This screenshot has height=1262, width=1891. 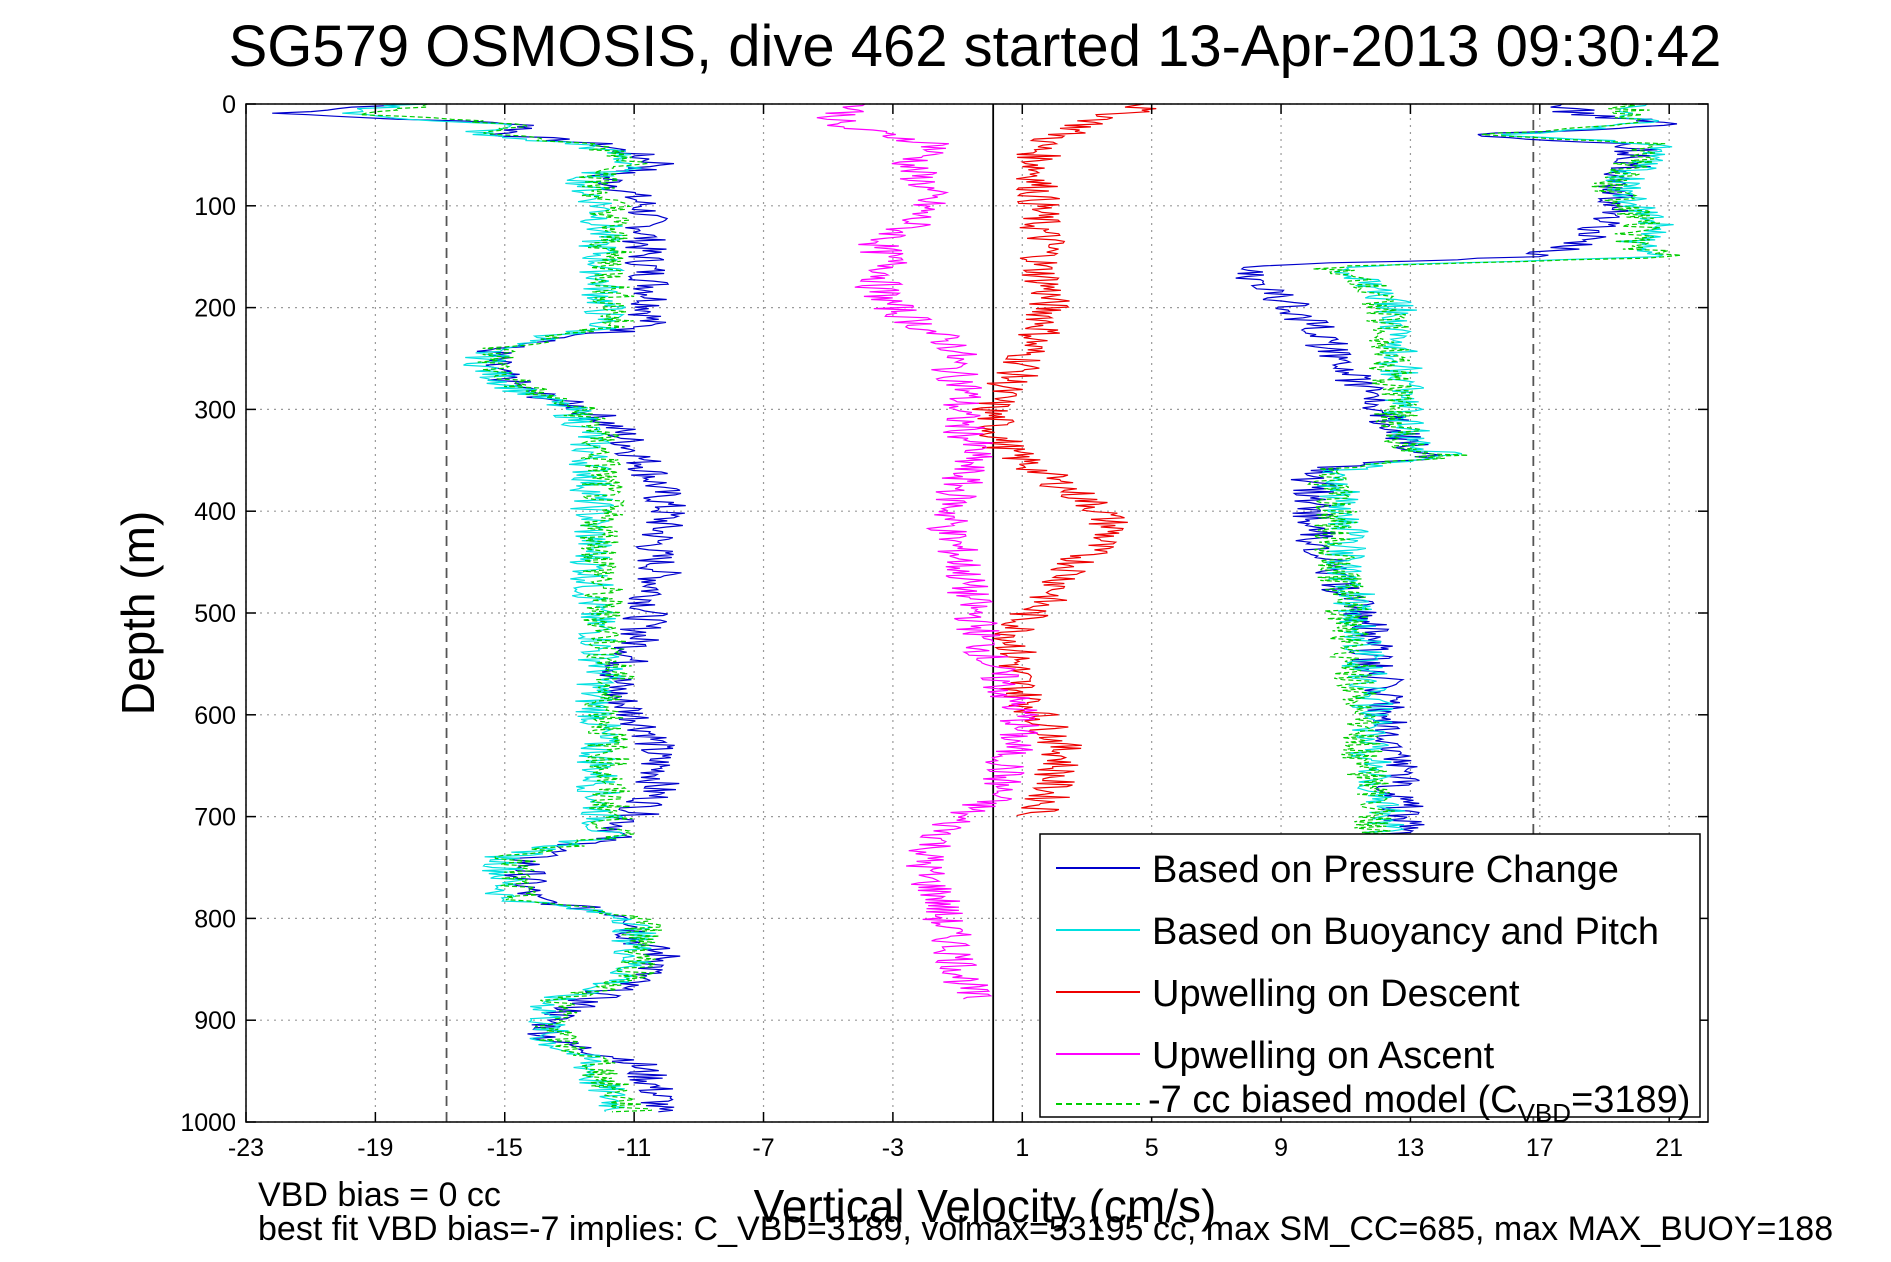 What do you see at coordinates (208, 1123) in the screenshot?
I see `y-tick-label: 1000` at bounding box center [208, 1123].